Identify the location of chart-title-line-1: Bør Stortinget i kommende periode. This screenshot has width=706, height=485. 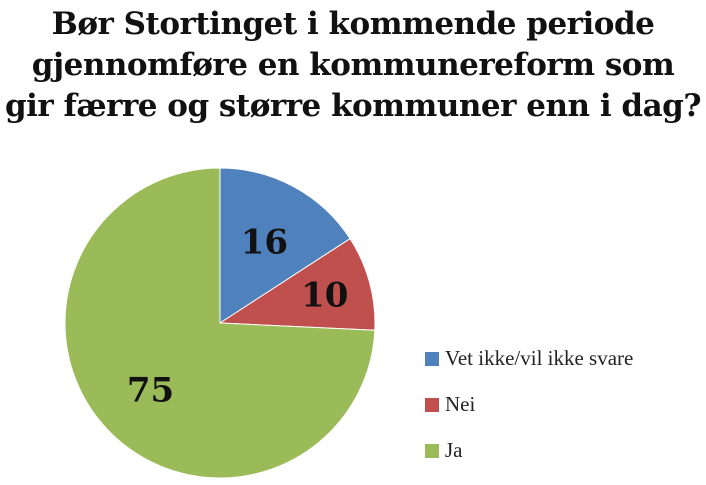
(353, 24).